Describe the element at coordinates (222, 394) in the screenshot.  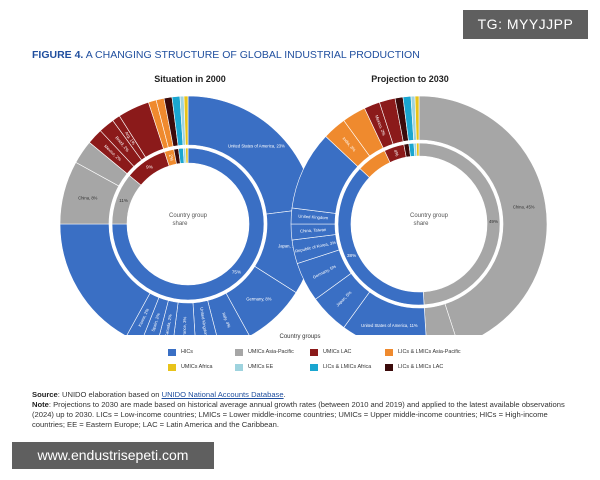
I see `source-link: UNIDO National Accounts Database` at that location.